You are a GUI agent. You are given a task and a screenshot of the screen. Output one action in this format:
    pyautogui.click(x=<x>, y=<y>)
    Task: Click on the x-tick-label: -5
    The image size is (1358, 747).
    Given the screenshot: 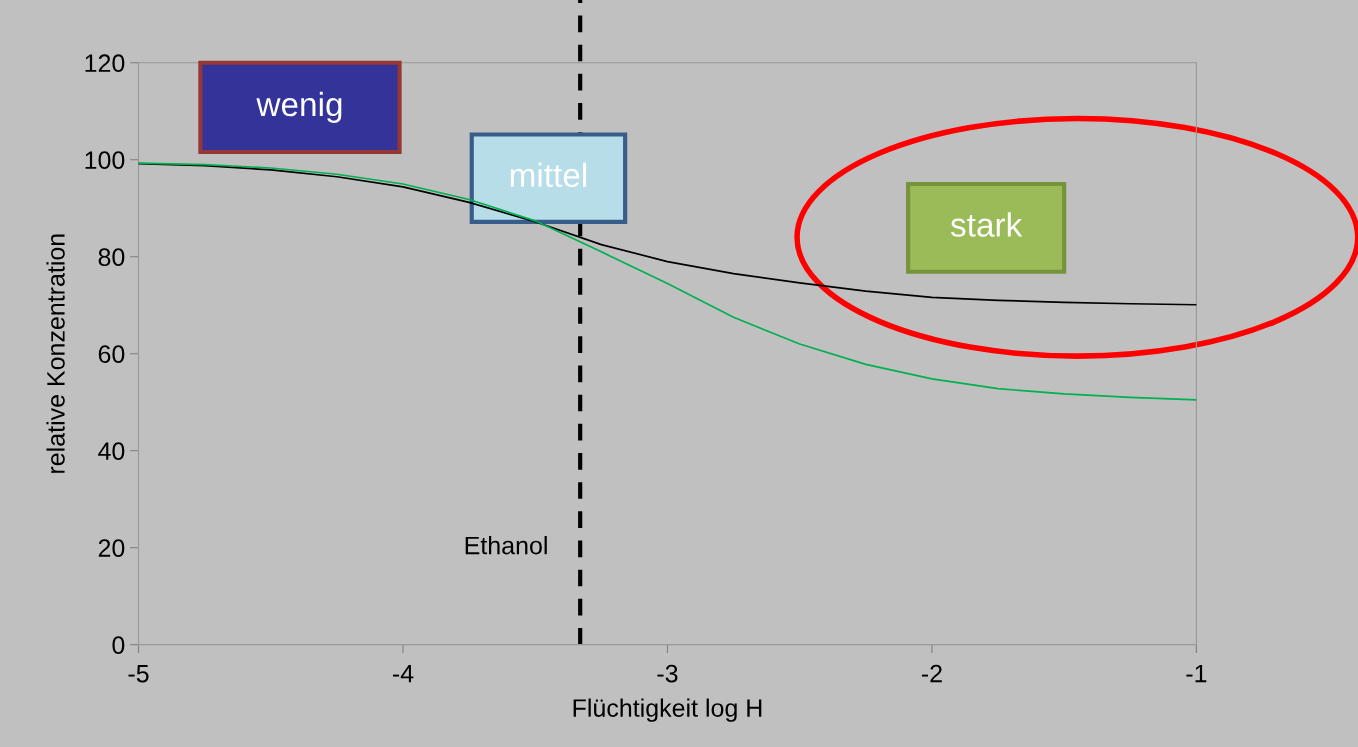 What is the action you would take?
    pyautogui.click(x=138, y=674)
    